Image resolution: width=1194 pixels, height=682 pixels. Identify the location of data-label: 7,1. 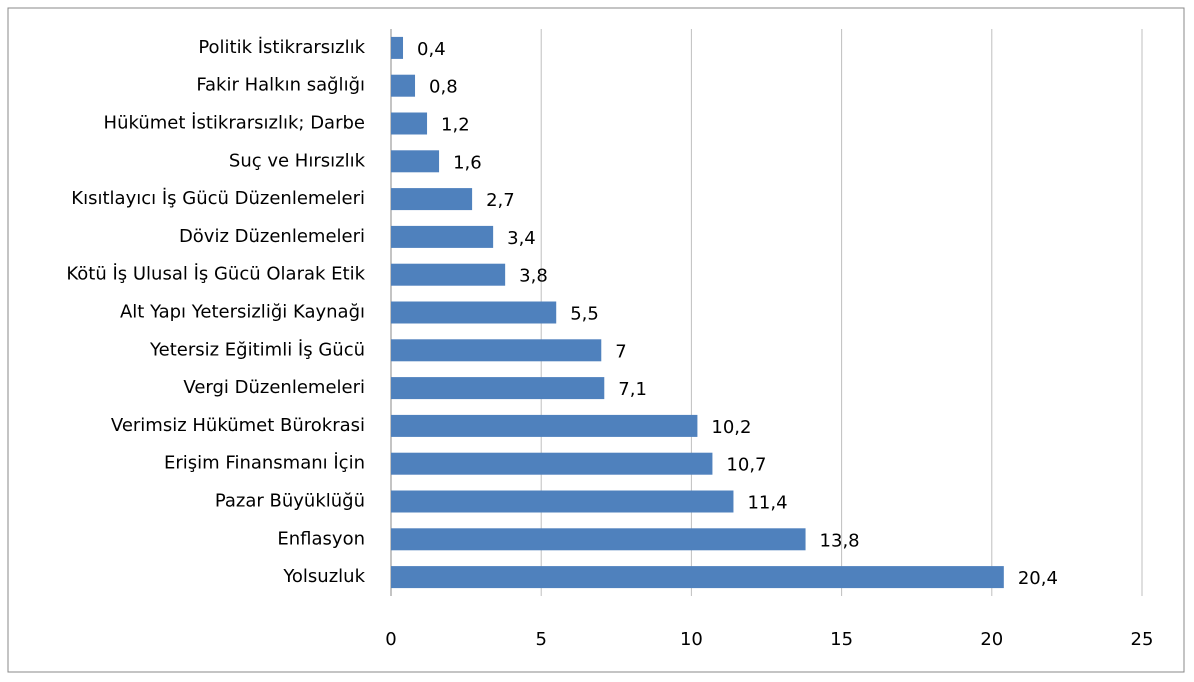
(632, 389).